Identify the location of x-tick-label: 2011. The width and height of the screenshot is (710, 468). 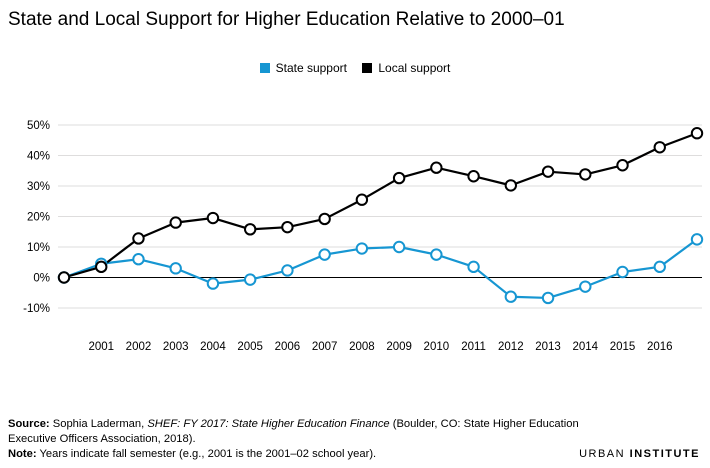
(473, 347).